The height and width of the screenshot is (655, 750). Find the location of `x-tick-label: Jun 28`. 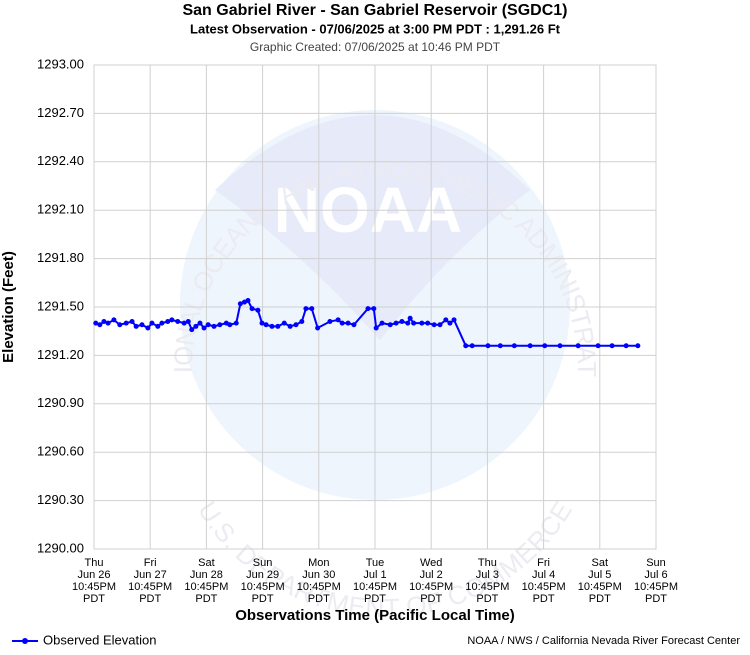

x-tick-label: Jun 28 is located at coordinates (206, 575).